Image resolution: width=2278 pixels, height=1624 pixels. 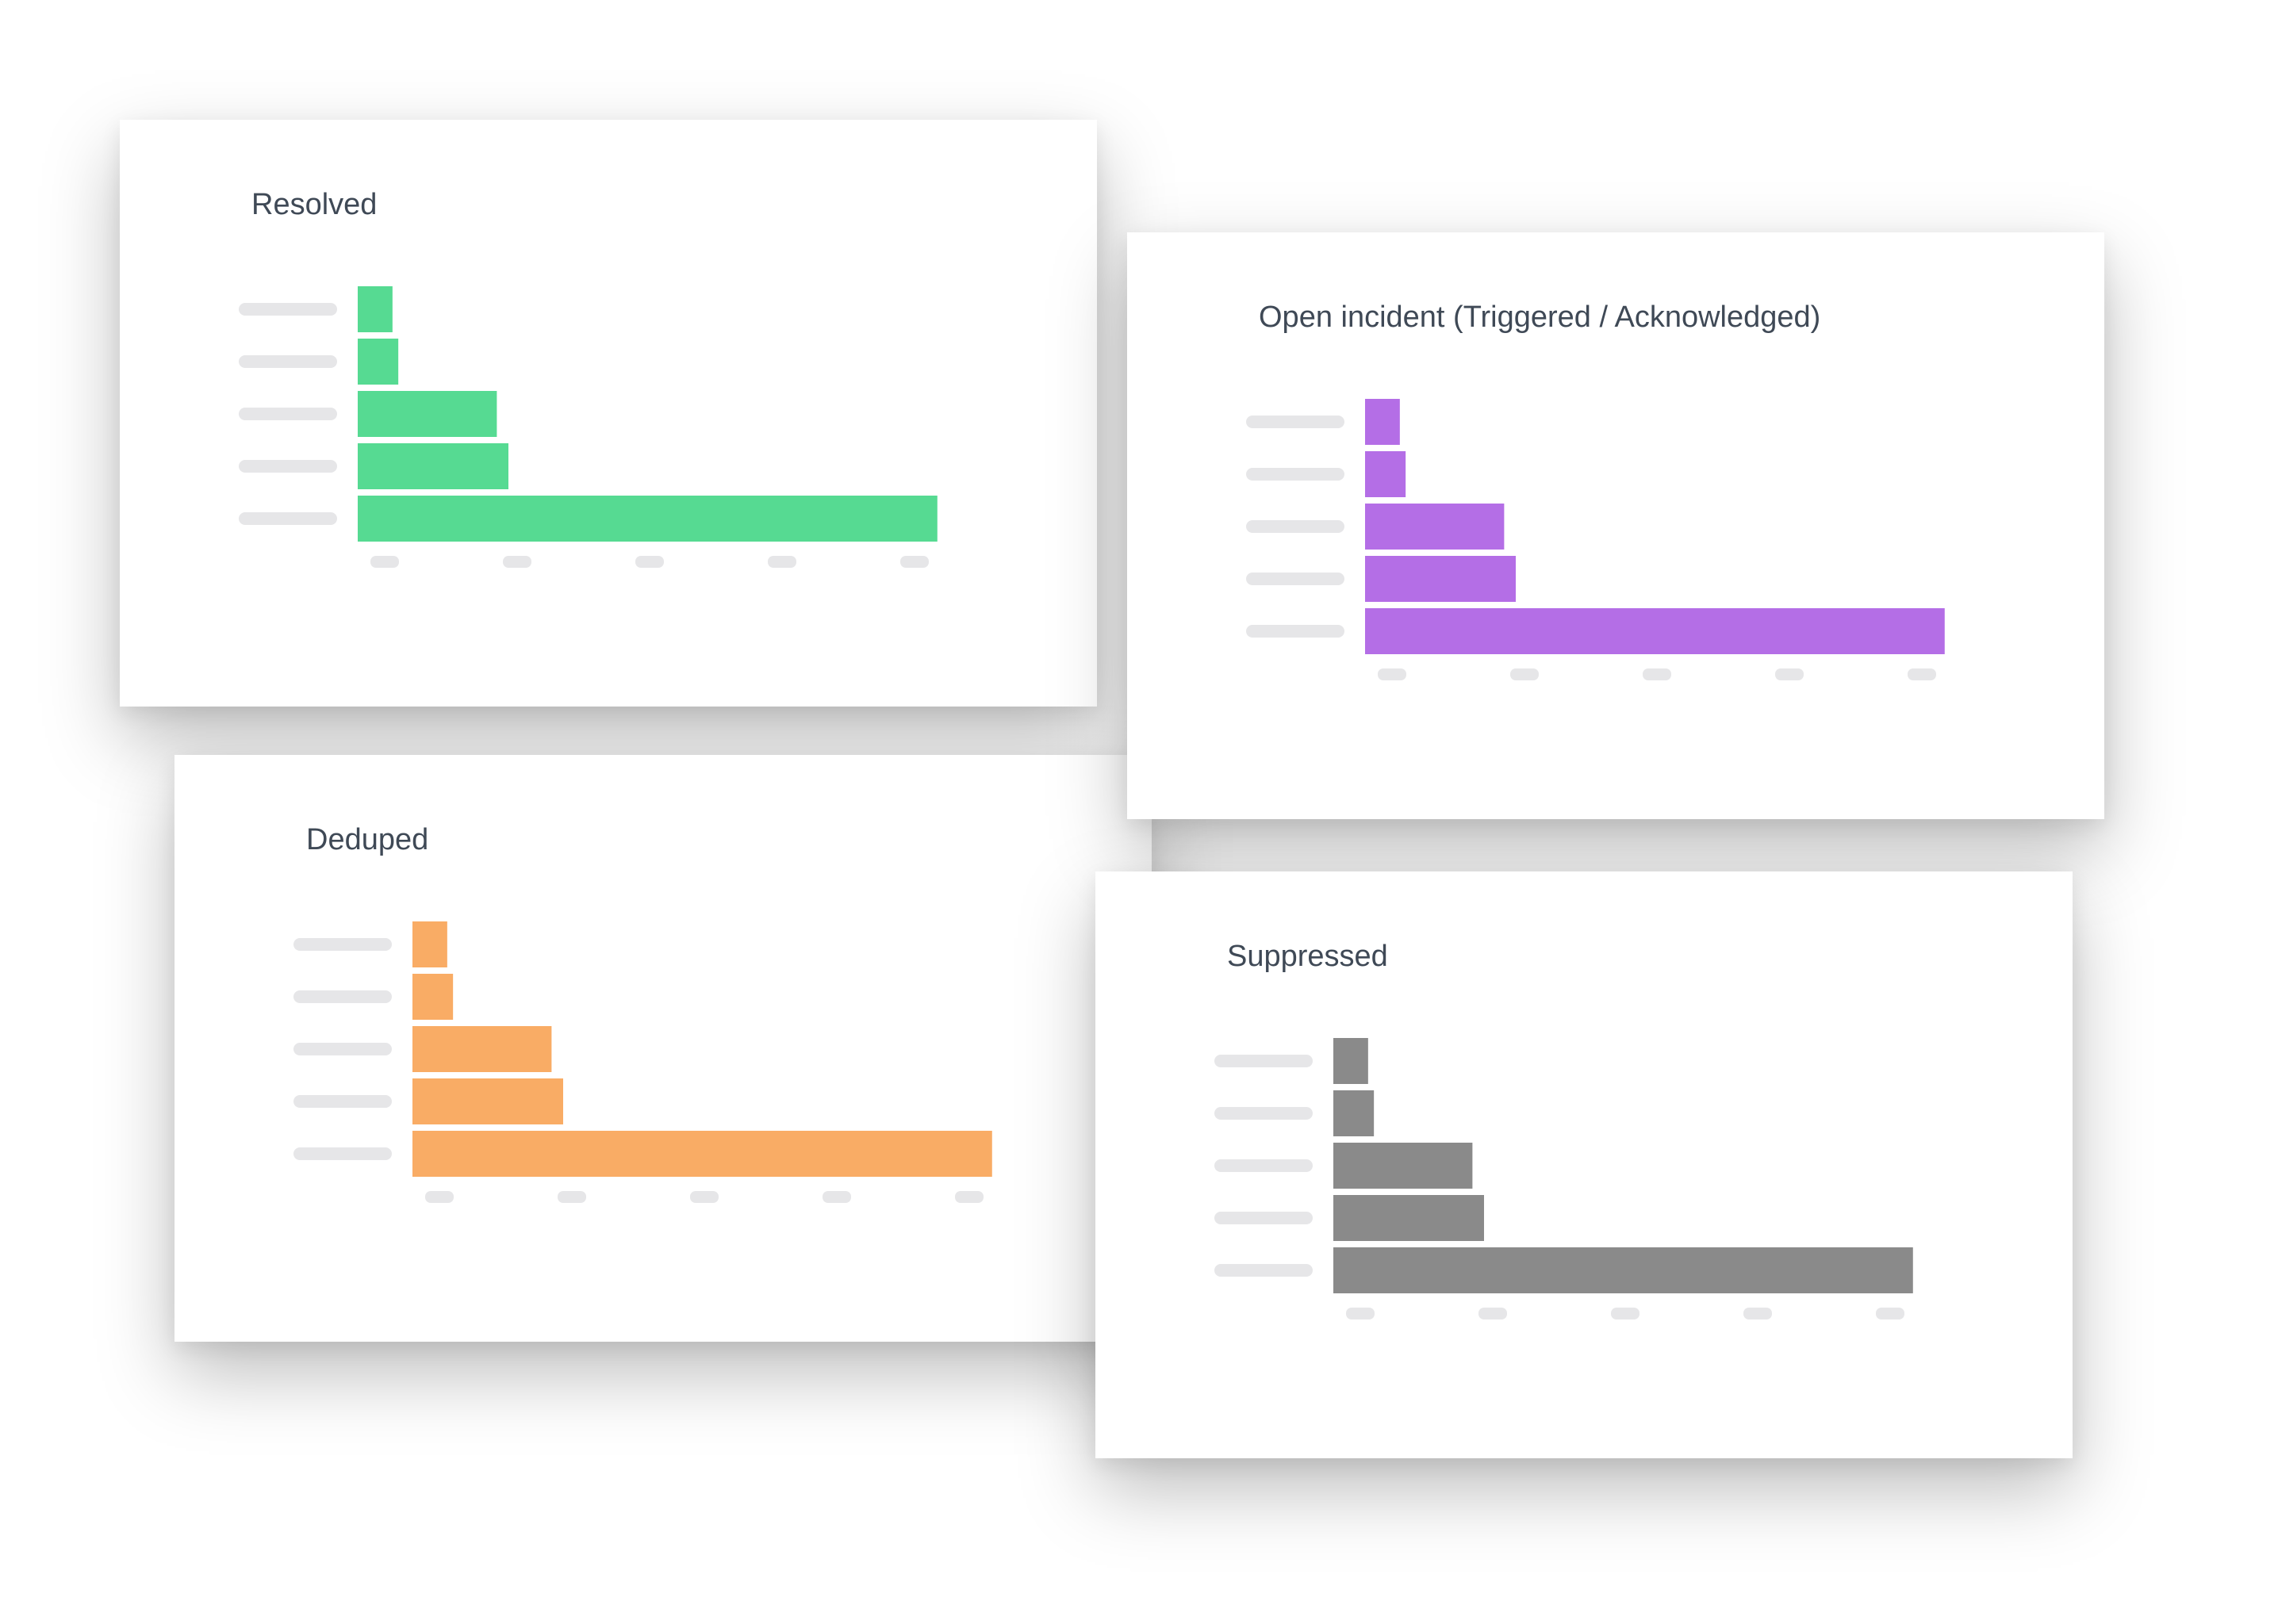 I want to click on chart-title: Suppressed, so click(x=1307, y=956).